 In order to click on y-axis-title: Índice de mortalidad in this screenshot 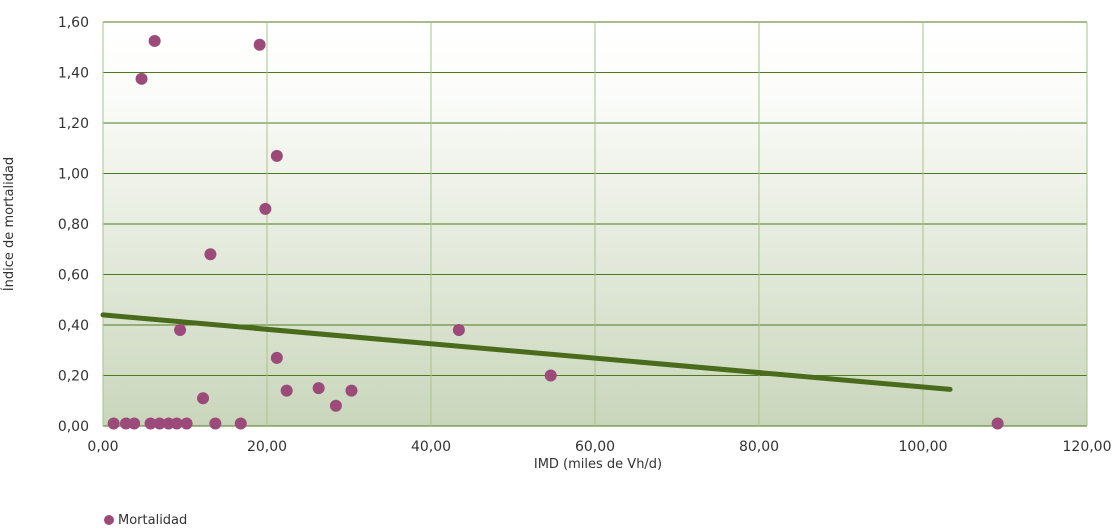, I will do `click(9, 224)`.